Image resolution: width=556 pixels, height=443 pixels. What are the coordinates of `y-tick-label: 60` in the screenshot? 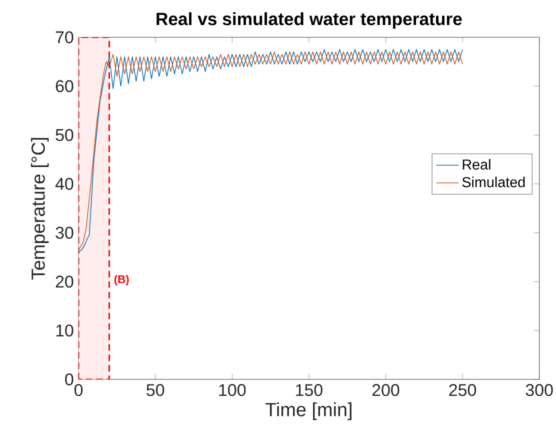 It's located at (65, 86).